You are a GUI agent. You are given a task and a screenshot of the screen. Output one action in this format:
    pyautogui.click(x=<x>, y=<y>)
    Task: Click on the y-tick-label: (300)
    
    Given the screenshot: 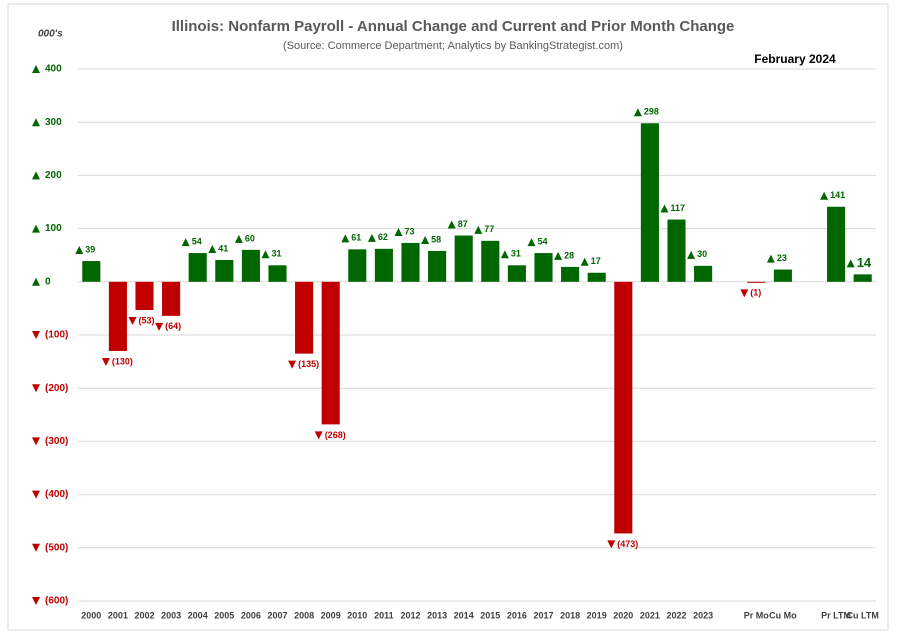 What is the action you would take?
    pyautogui.click(x=56, y=441)
    